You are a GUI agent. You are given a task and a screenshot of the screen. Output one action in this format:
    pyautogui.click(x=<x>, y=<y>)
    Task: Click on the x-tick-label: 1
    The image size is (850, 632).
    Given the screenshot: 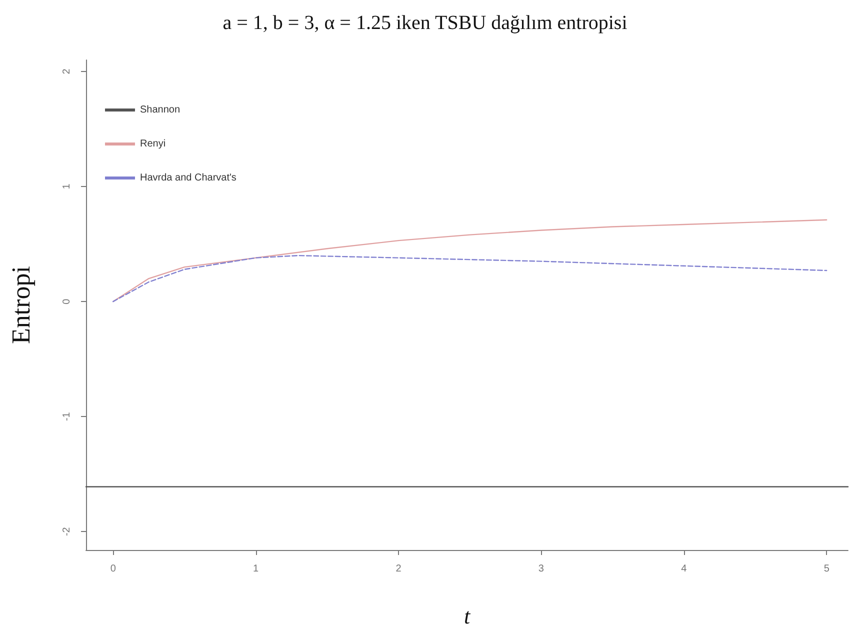 What is the action you would take?
    pyautogui.click(x=256, y=569)
    